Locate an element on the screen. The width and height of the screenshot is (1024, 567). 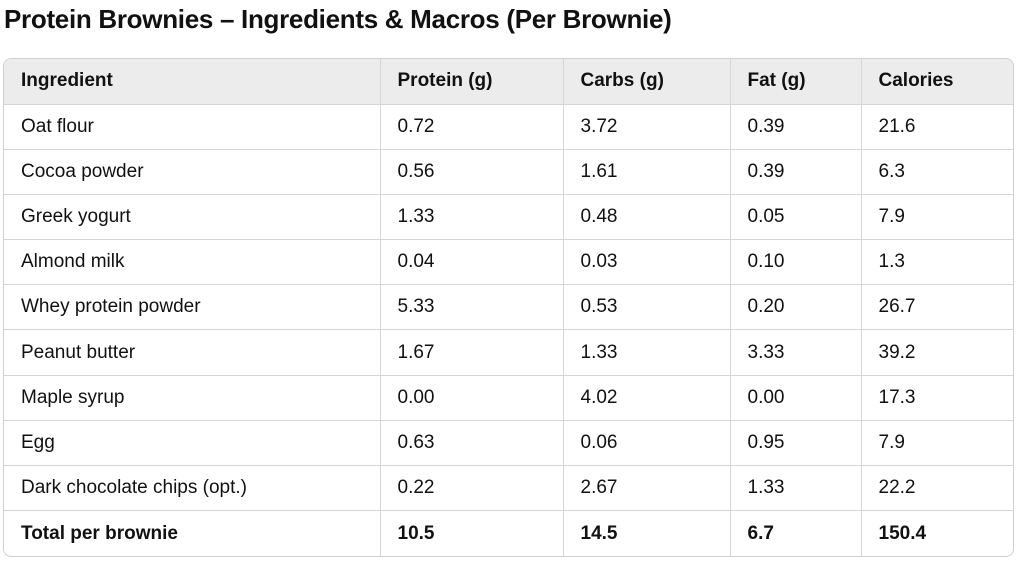
table-row: Whey protein powder 5.33 0.53 0.20 26.7 is located at coordinates (508, 307).